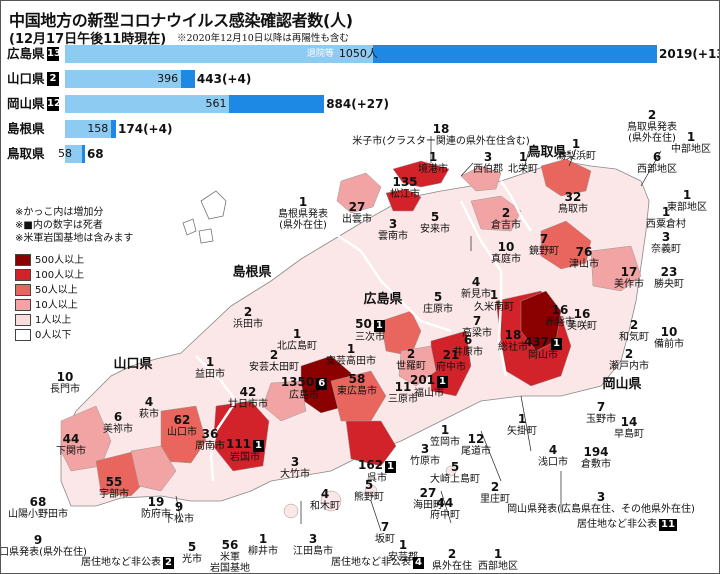 Image resolution: width=720 pixels, height=574 pixels. I want to click on place-name: 東部地区, so click(687, 207).